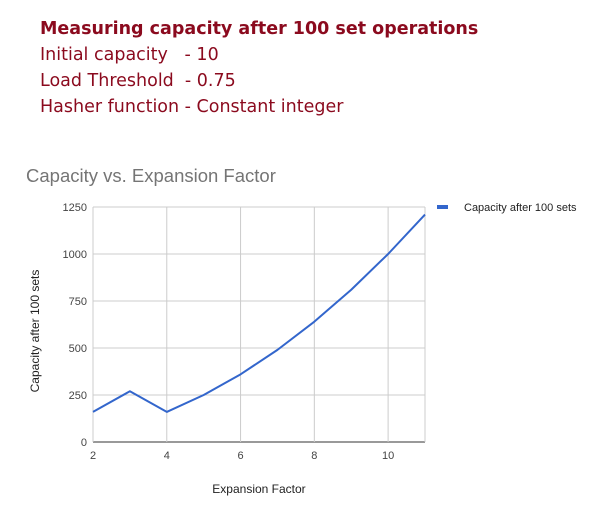 Image resolution: width=615 pixels, height=517 pixels. Describe the element at coordinates (35, 331) in the screenshot. I see `y-axis-label: Capacity after 100 sets` at that location.